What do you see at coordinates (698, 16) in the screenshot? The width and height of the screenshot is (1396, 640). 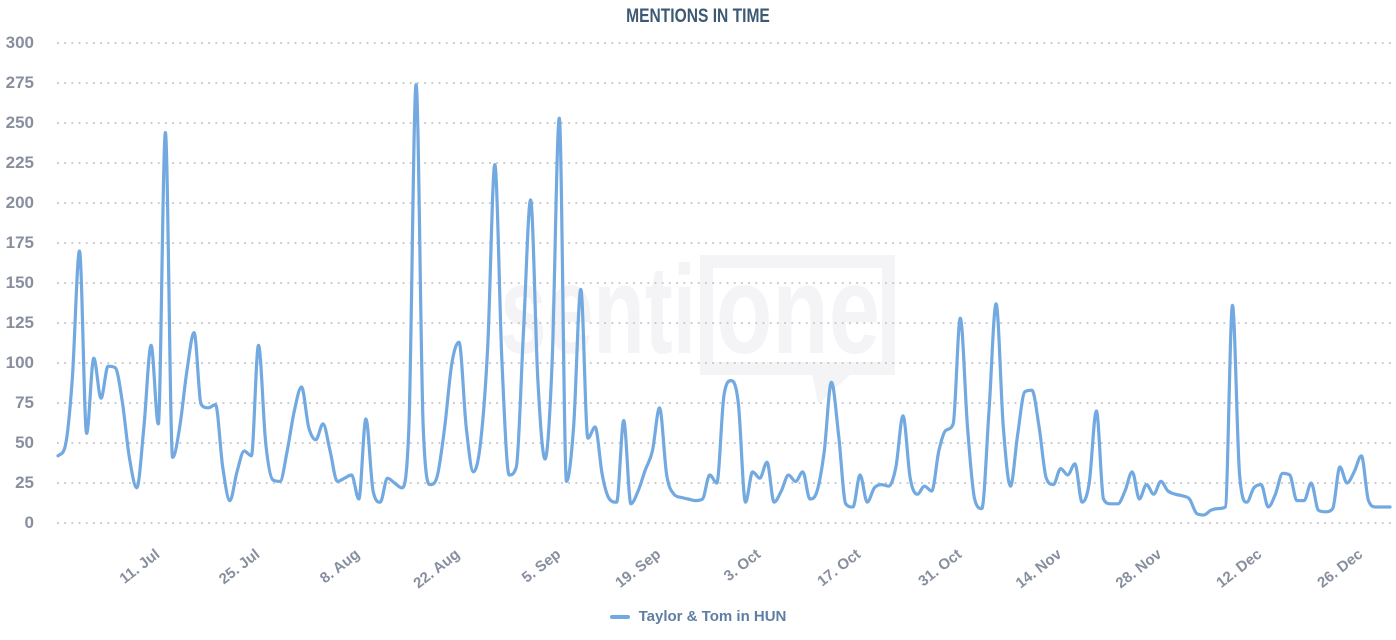 I see `chart-title: MENTIONS IN TIME` at bounding box center [698, 16].